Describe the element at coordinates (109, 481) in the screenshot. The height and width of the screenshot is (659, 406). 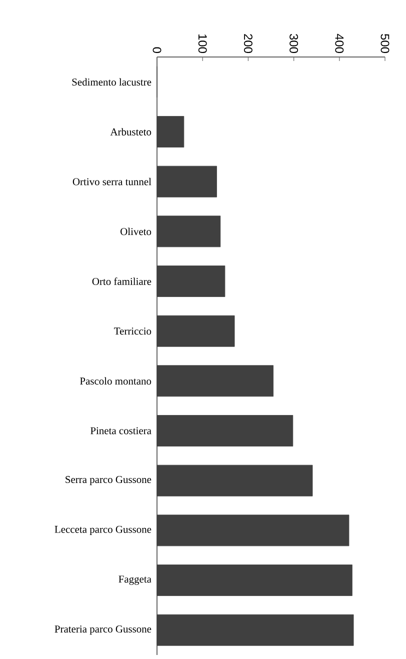
I see `y-tick-label: Serra parco Gussone` at that location.